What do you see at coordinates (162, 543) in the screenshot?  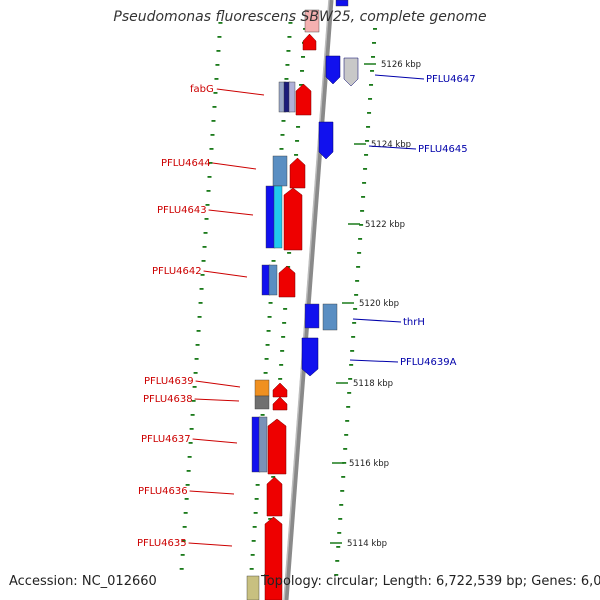 I see `left-gene-label: PFLU4635` at bounding box center [162, 543].